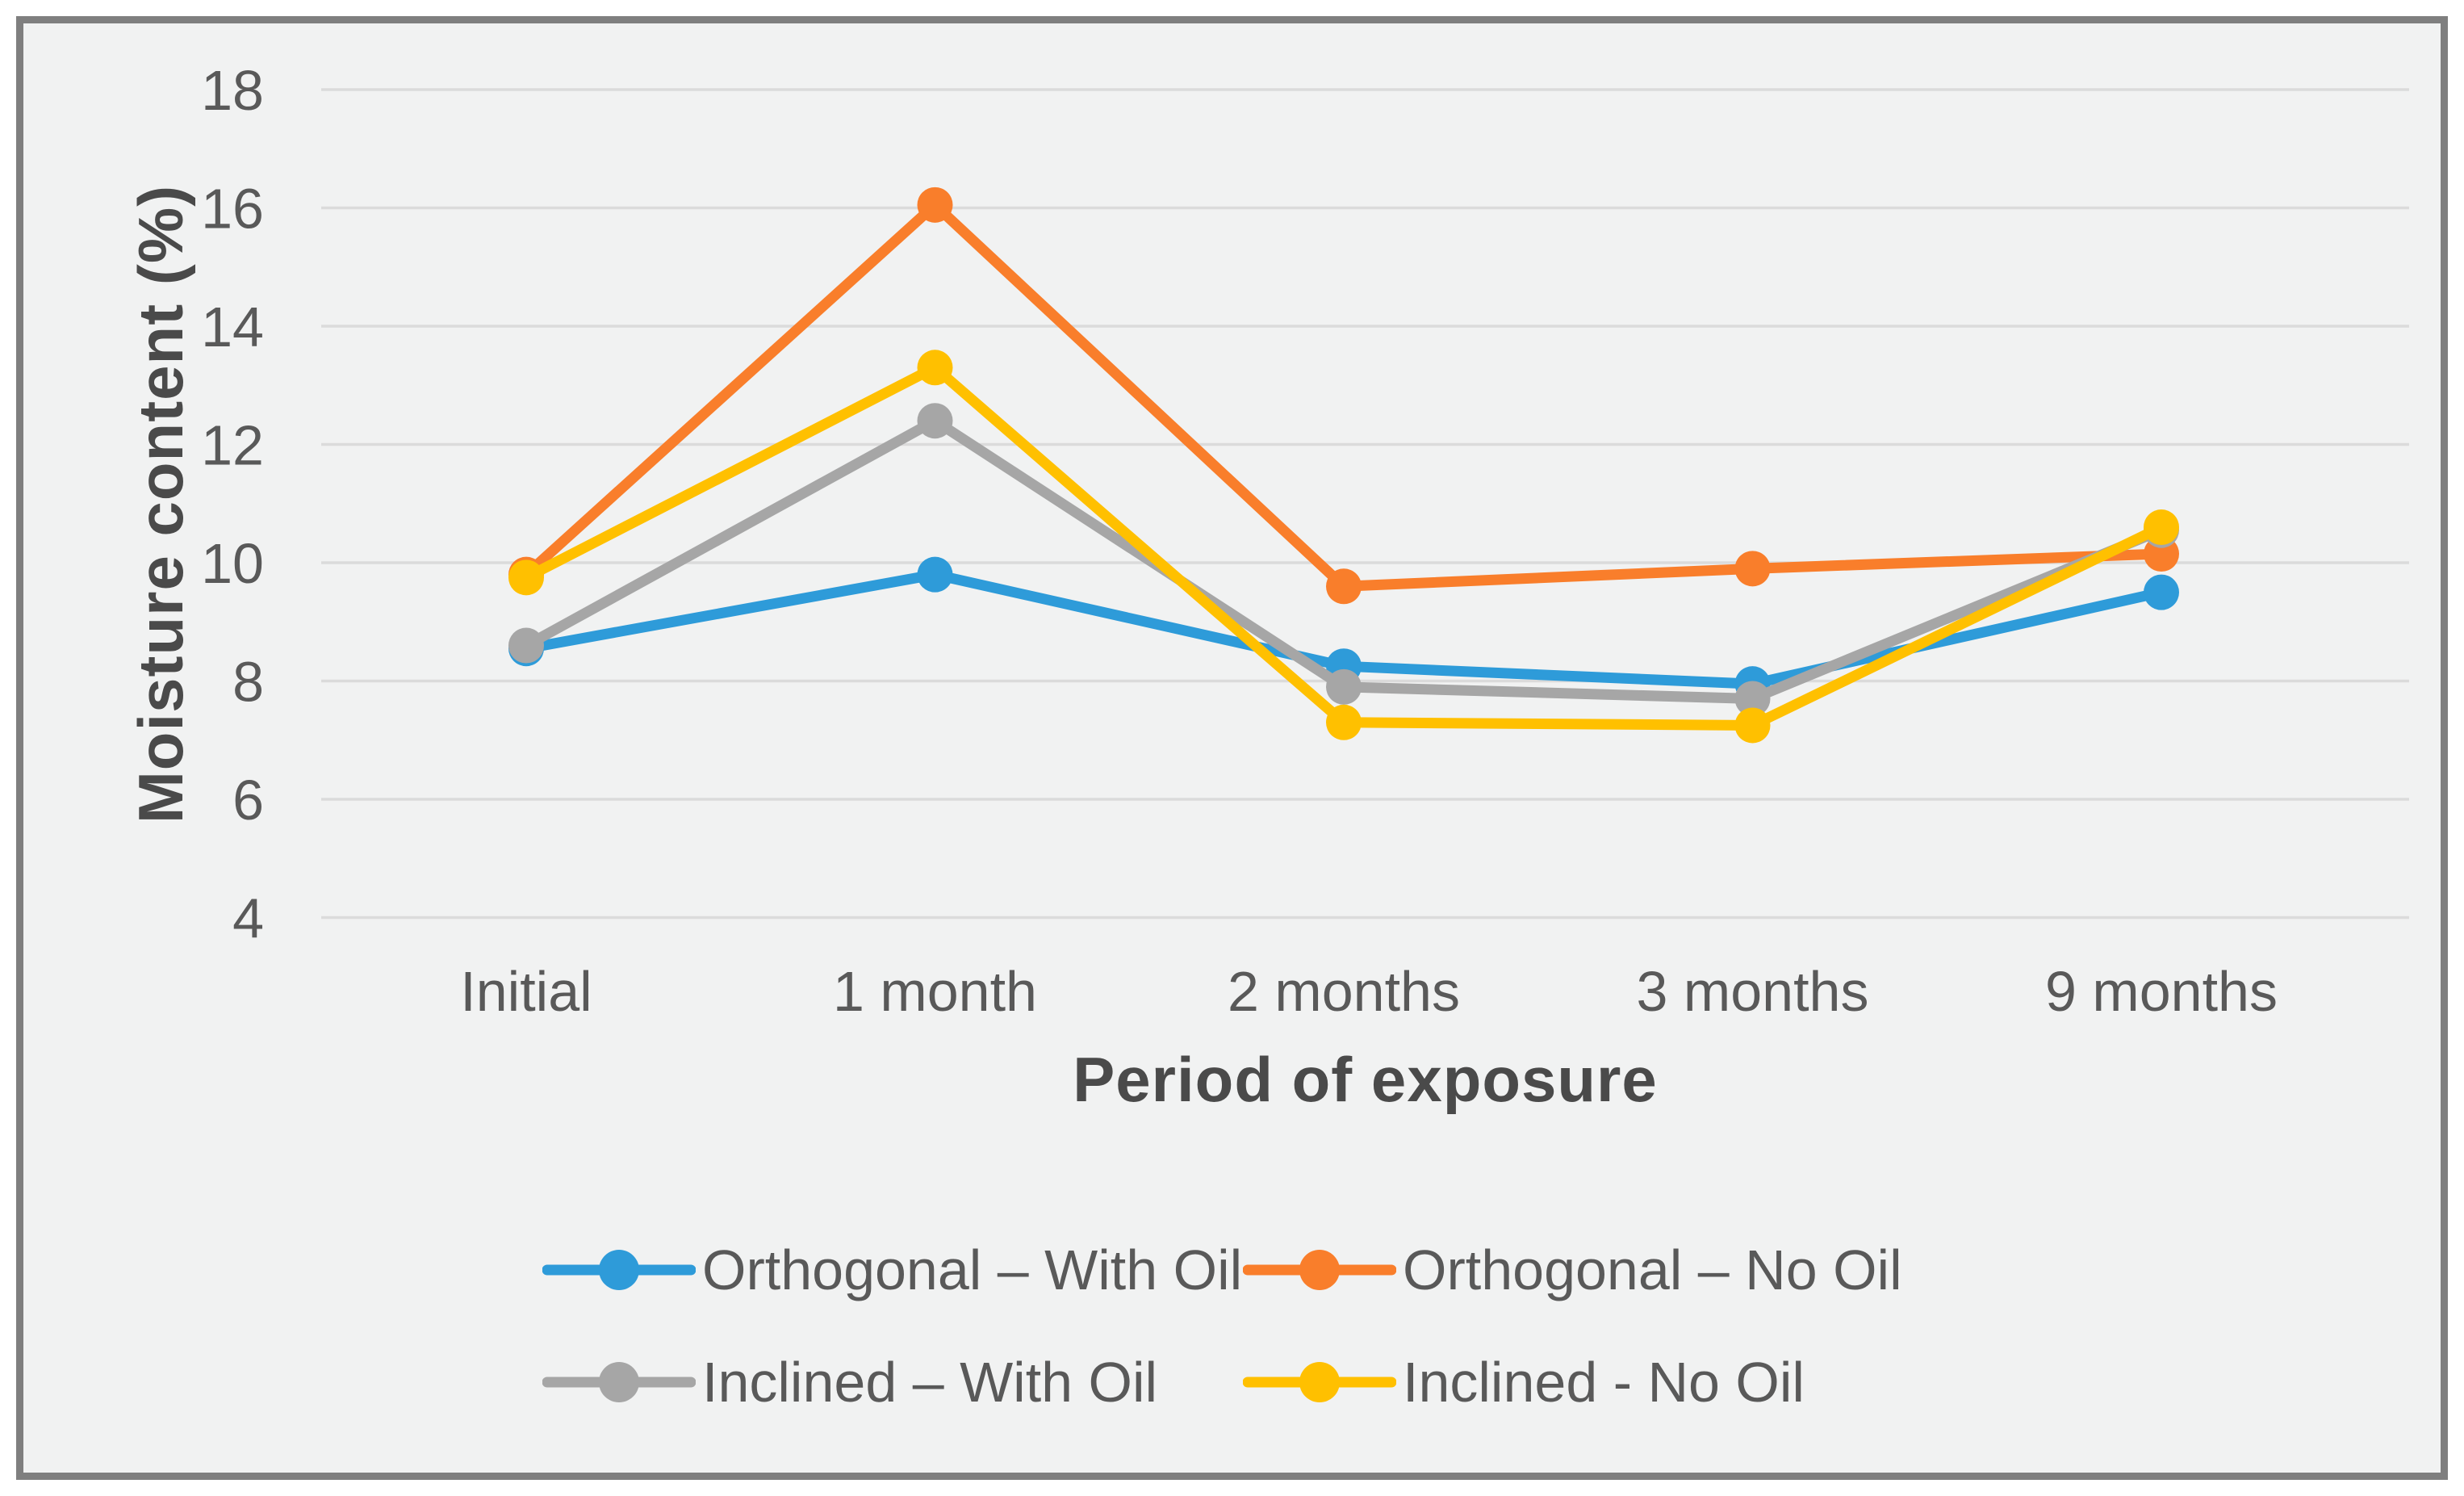 Image resolution: width=2464 pixels, height=1496 pixels. What do you see at coordinates (232, 563) in the screenshot?
I see `y-tick-label: 10` at bounding box center [232, 563].